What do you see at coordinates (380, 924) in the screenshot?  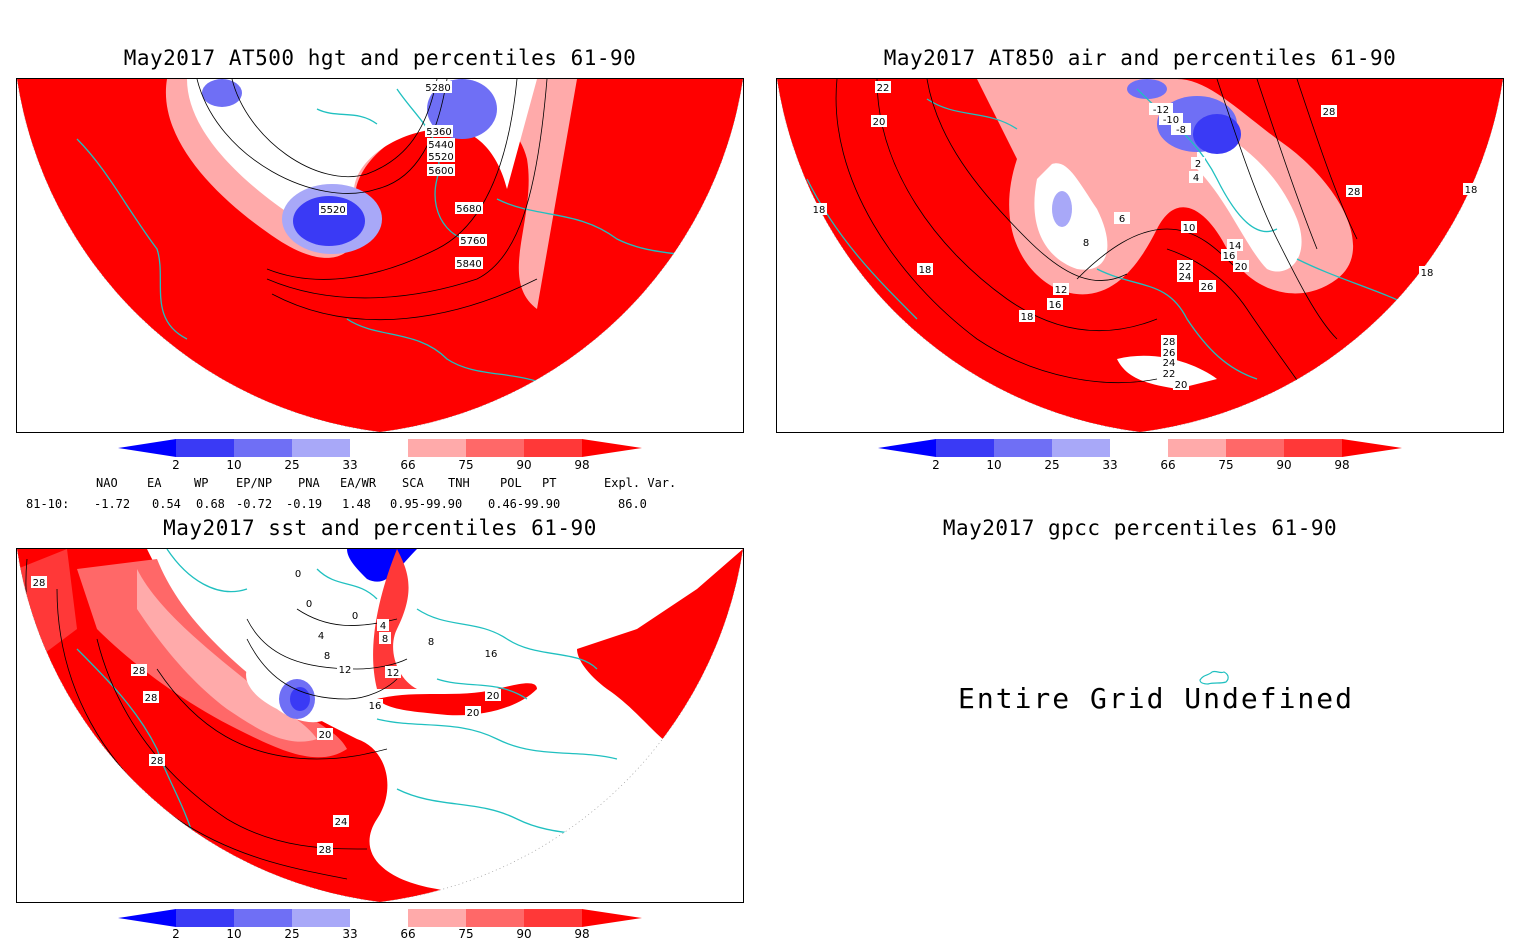 I see `colorbar-sst: 2 10 25 33 66 75 90 98` at bounding box center [380, 924].